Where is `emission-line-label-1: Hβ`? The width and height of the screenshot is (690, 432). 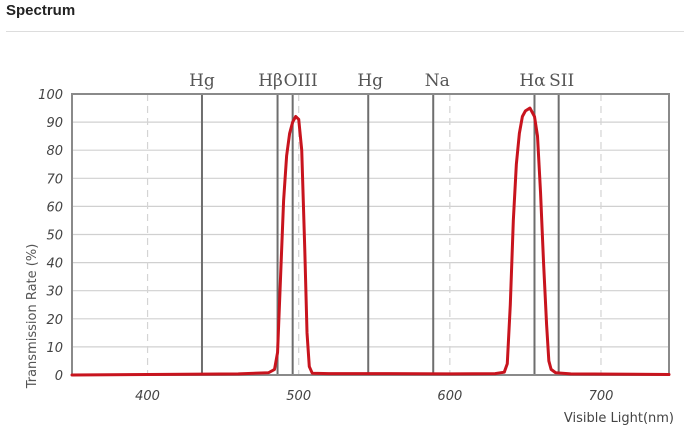
emission-line-label-1: Hβ is located at coordinates (270, 81).